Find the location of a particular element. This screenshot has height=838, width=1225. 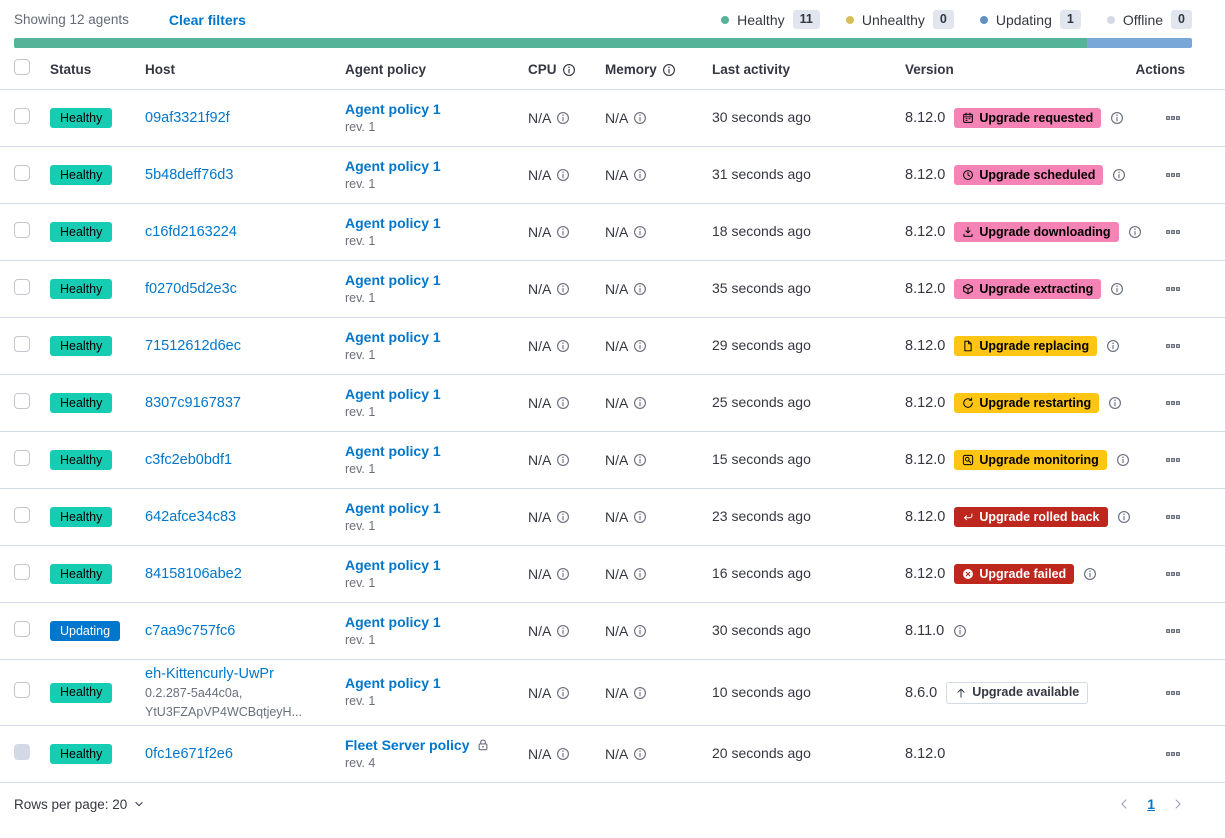

rows-per-page-control: Rows per page: 20 is located at coordinates (79, 804).